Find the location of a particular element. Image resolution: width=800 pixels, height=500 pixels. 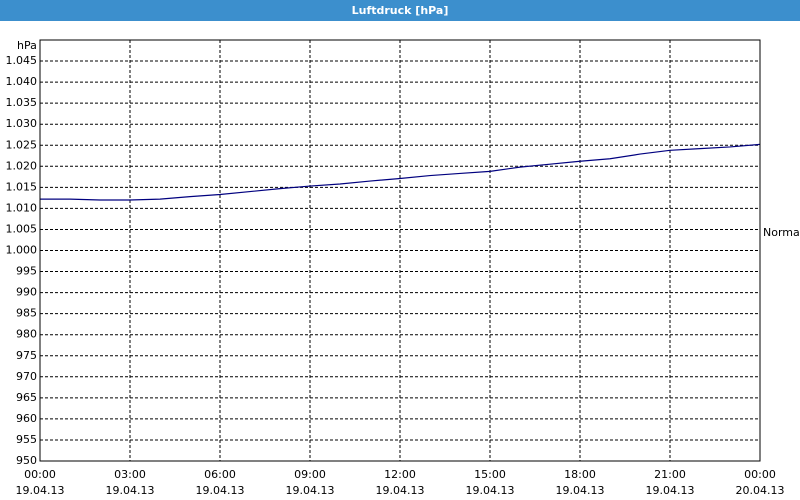

annotation: Normal is located at coordinates (781, 232).